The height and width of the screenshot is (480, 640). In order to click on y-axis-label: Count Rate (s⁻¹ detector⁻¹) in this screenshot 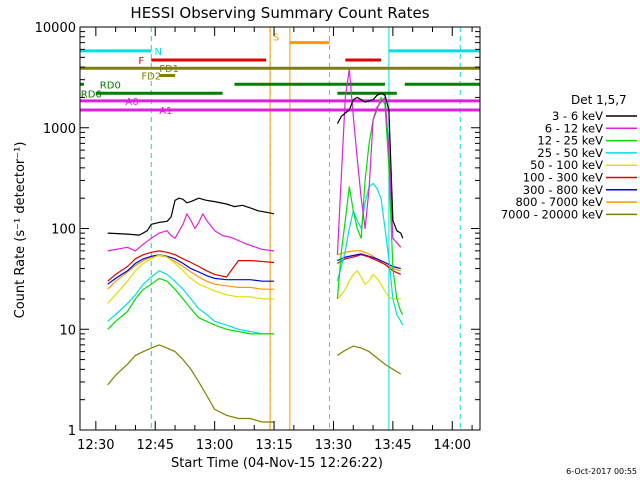, I will do `click(20, 230)`.